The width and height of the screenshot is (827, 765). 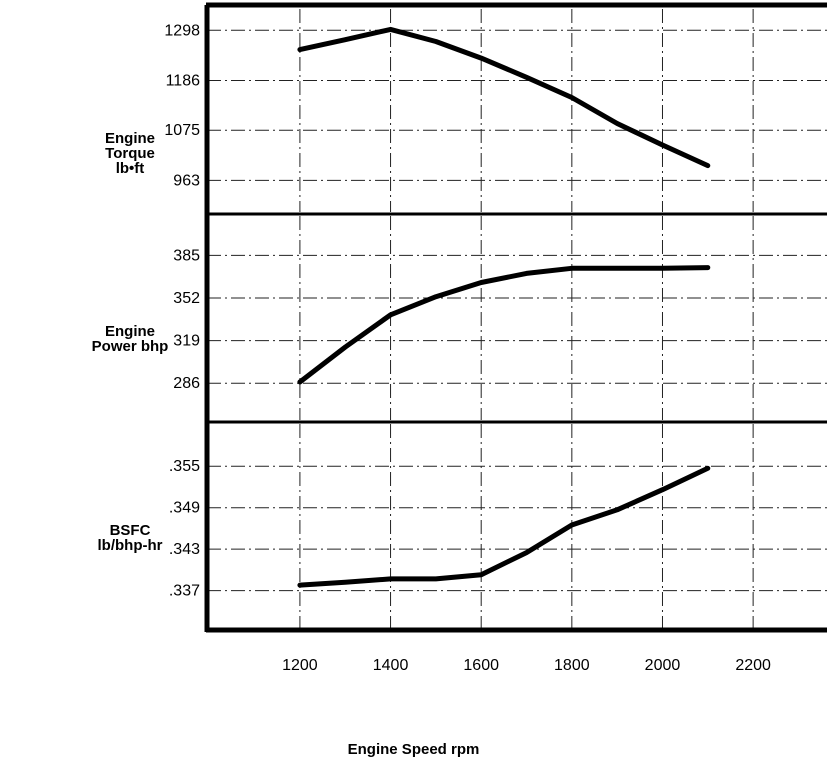 I want to click on power-y-tick-label: 385, so click(x=186, y=255).